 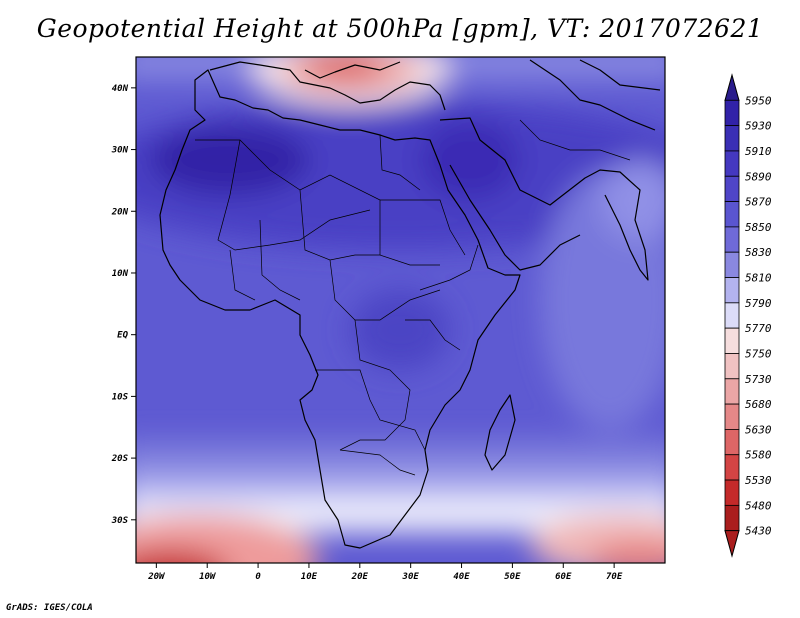 I want to click on colorbar-level-label: 5950, so click(x=758, y=100).